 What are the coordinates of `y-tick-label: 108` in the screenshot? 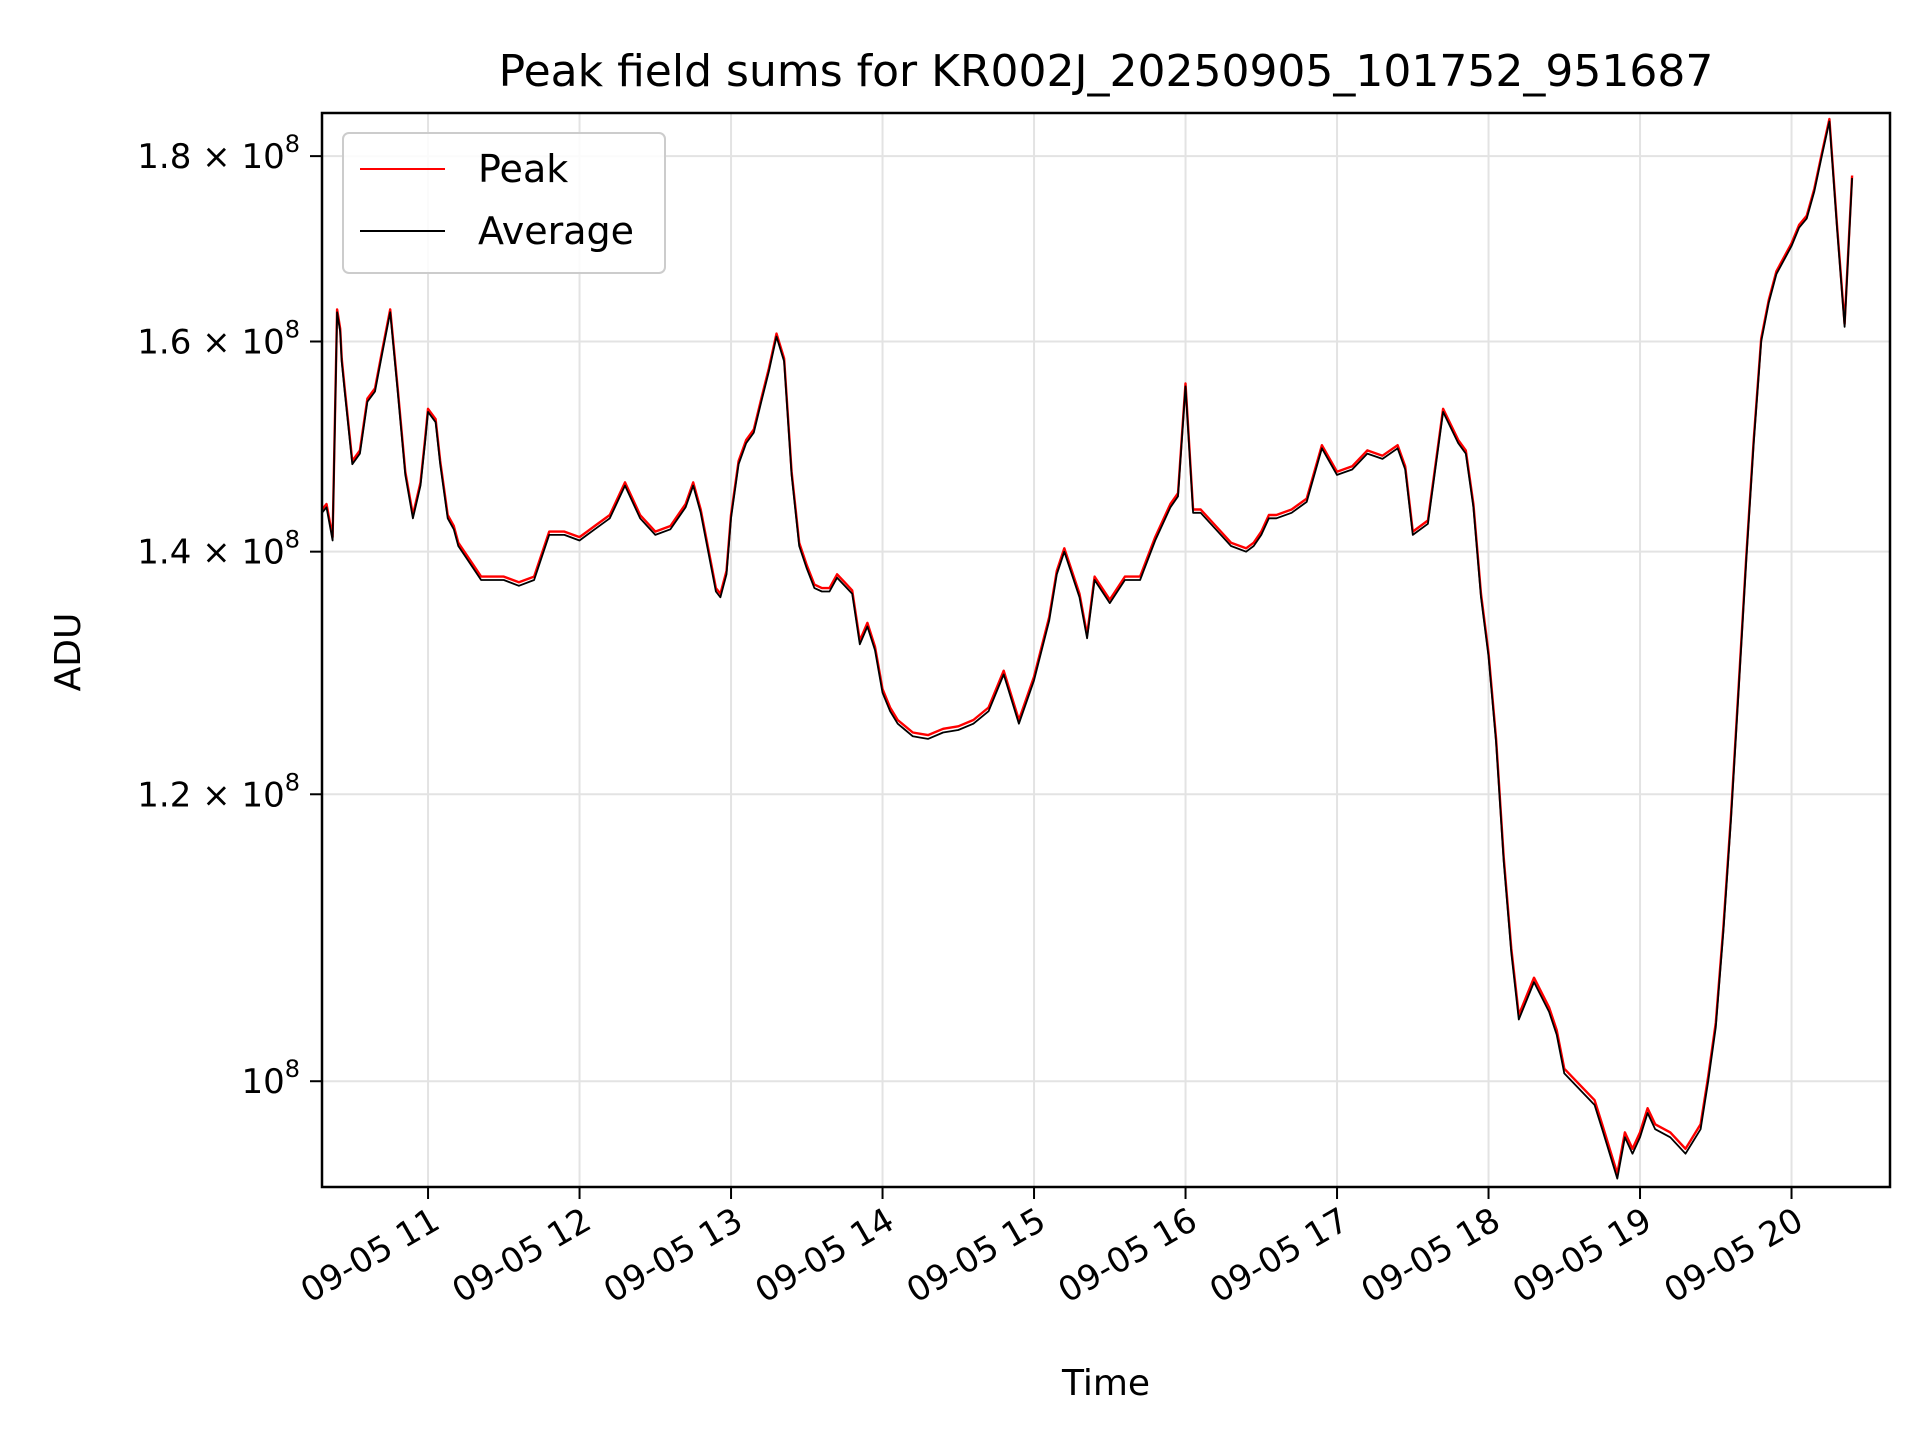 It's located at (270, 1078).